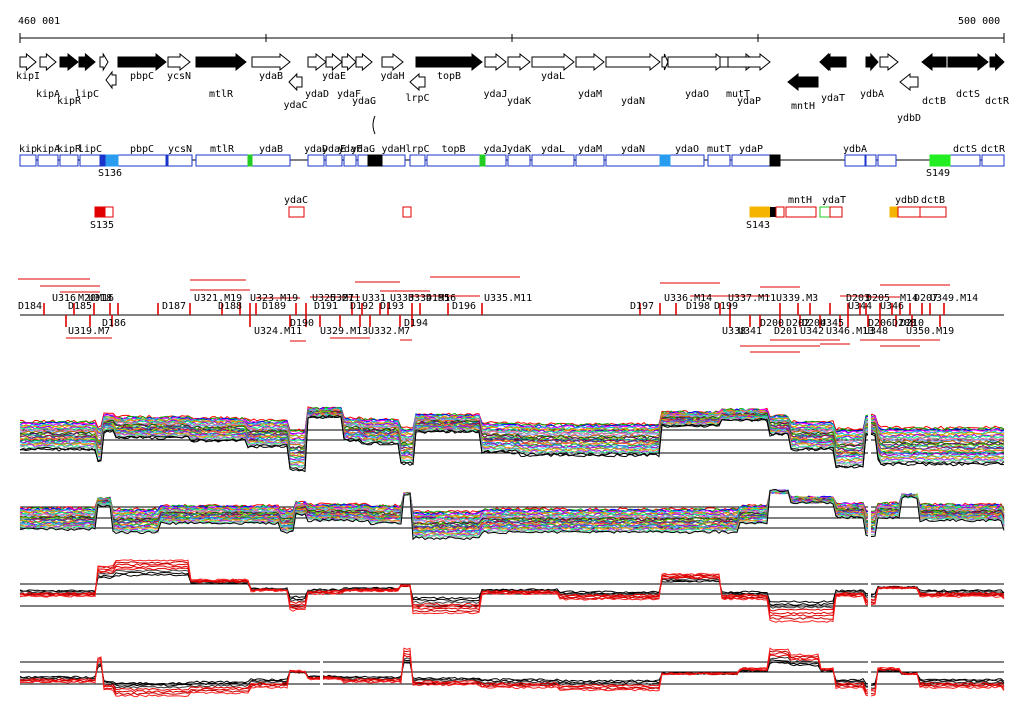 Image resolution: width=1024 pixels, height=714 pixels. I want to click on feature-label: ydaC, so click(296, 200).